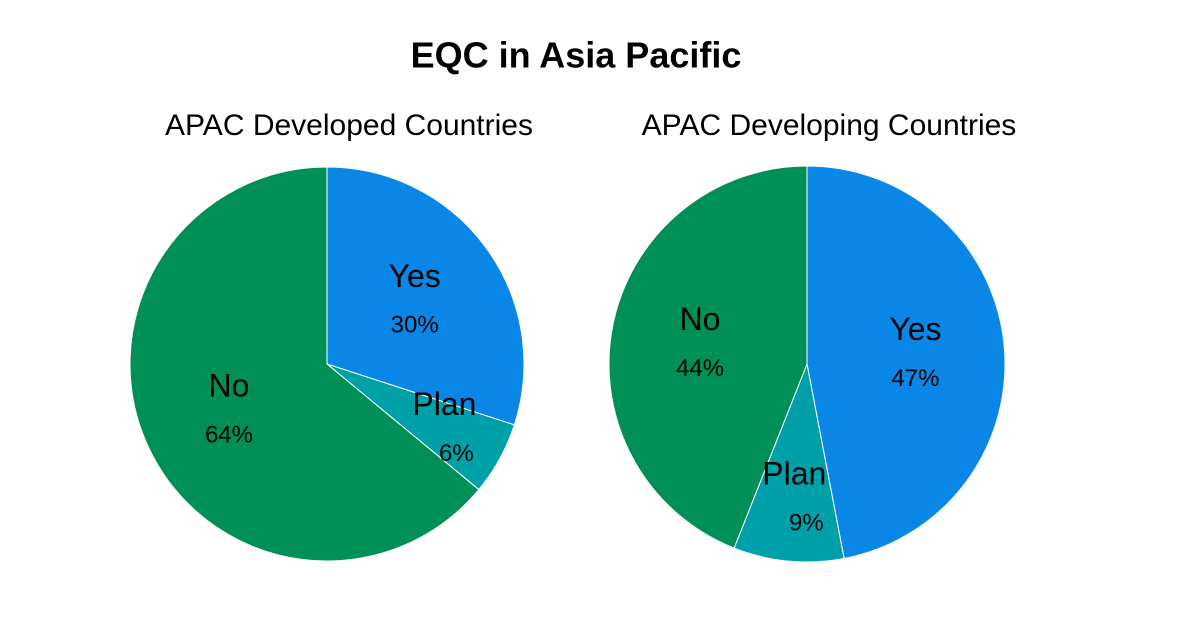 This screenshot has height=617, width=1181. What do you see at coordinates (456, 453) in the screenshot?
I see `value-label: 6%` at bounding box center [456, 453].